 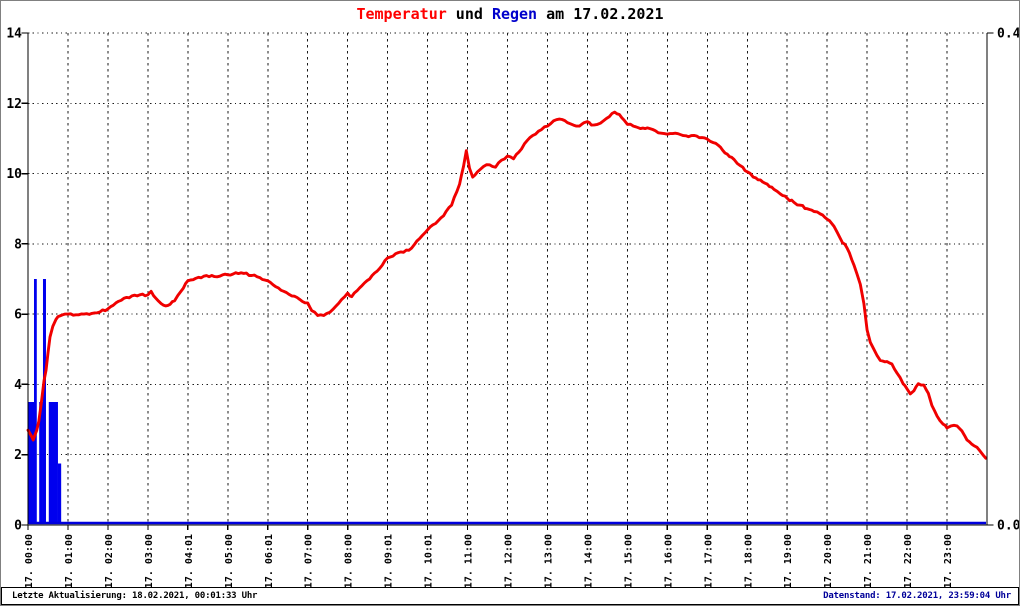 I want to click on chart-title-und: und, so click(x=469, y=14).